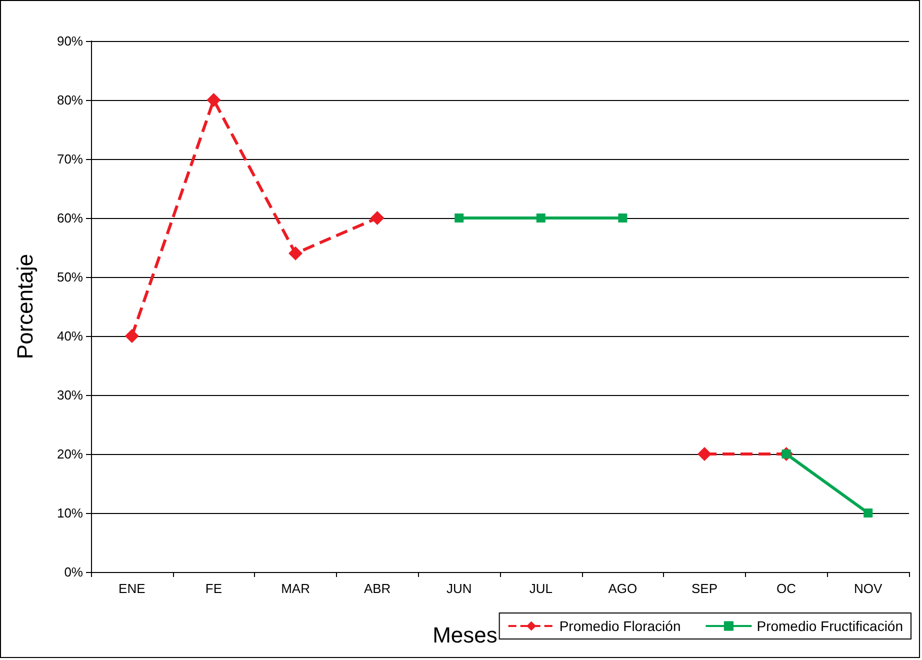 Image resolution: width=922 pixels, height=660 pixels. I want to click on y-axis-title: Porcentaje, so click(25, 307).